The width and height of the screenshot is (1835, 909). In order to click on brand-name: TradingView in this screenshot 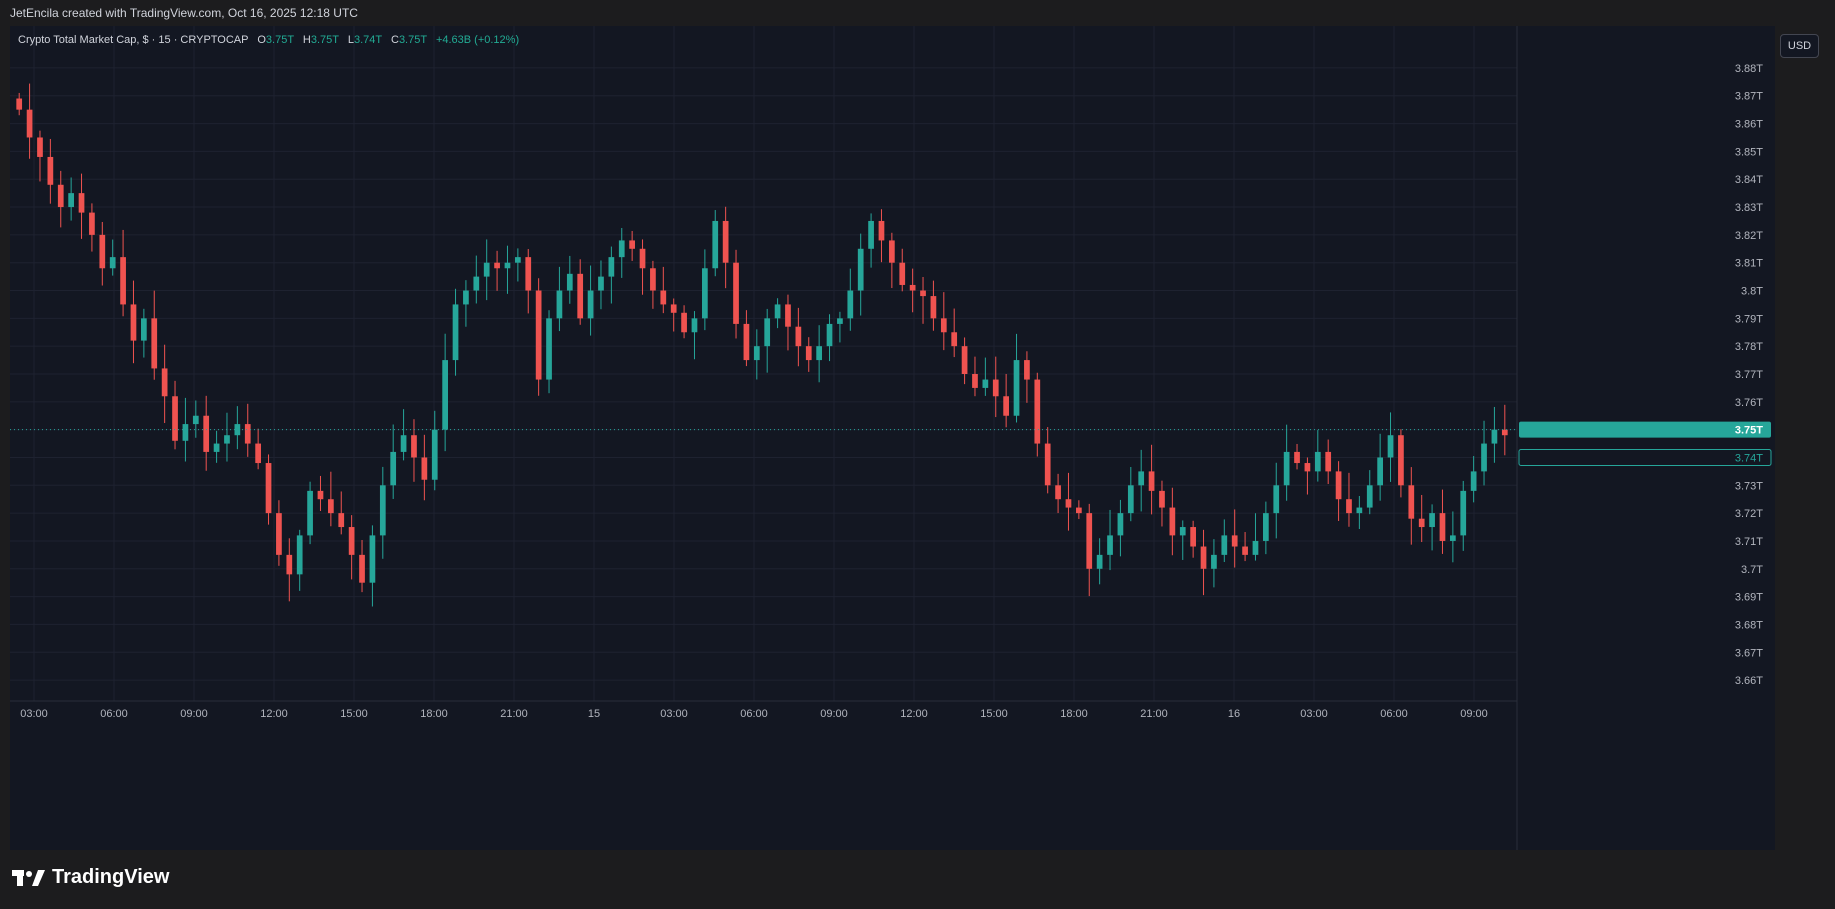, I will do `click(111, 877)`.